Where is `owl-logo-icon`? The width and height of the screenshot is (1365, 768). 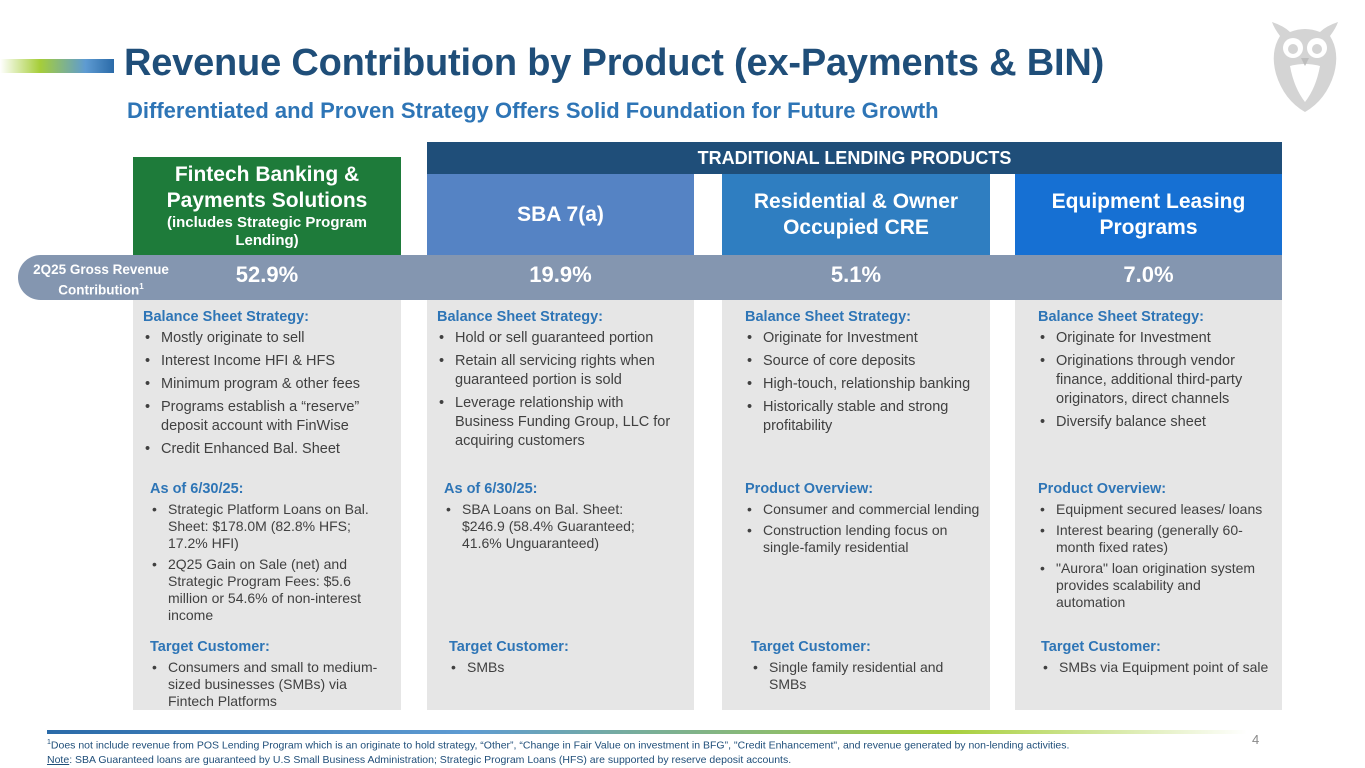 owl-logo-icon is located at coordinates (1305, 67).